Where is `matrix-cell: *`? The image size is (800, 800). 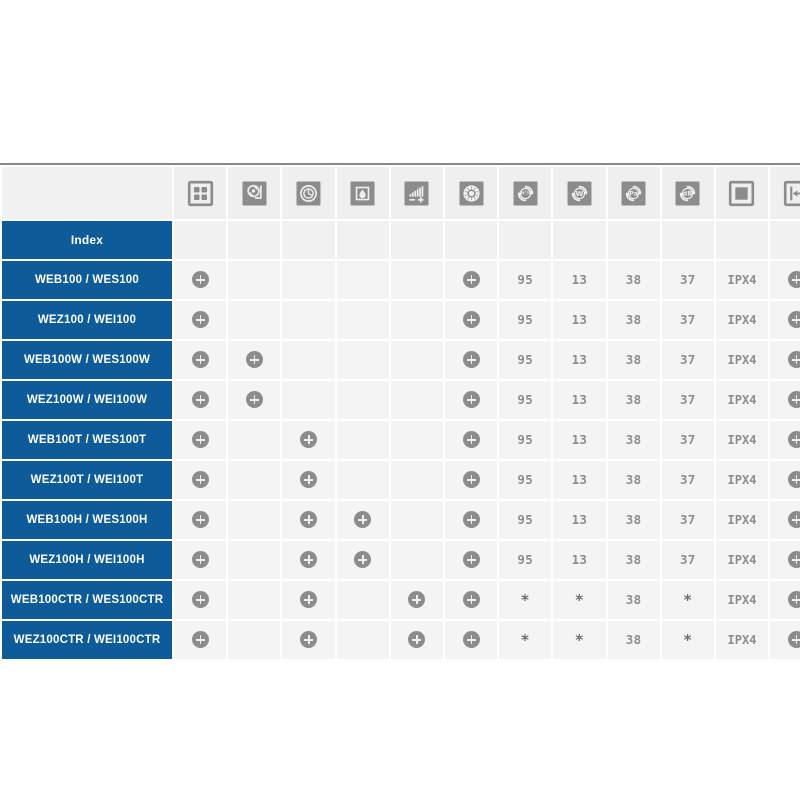
matrix-cell: * is located at coordinates (525, 640).